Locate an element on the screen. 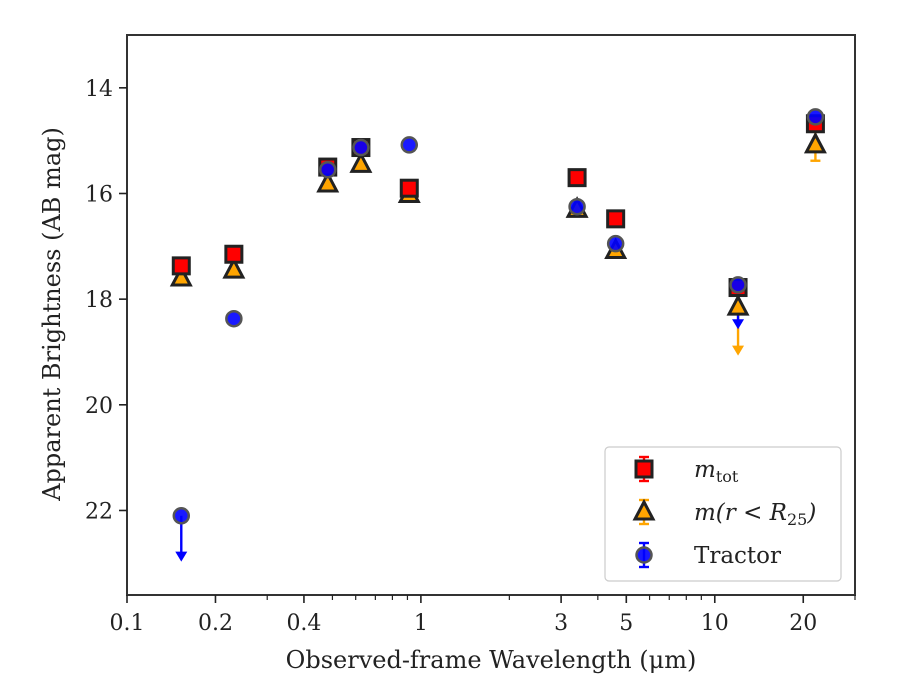 Image resolution: width=900 pixels, height=700 pixels. x-tick-label: 0.1 is located at coordinates (127, 623).